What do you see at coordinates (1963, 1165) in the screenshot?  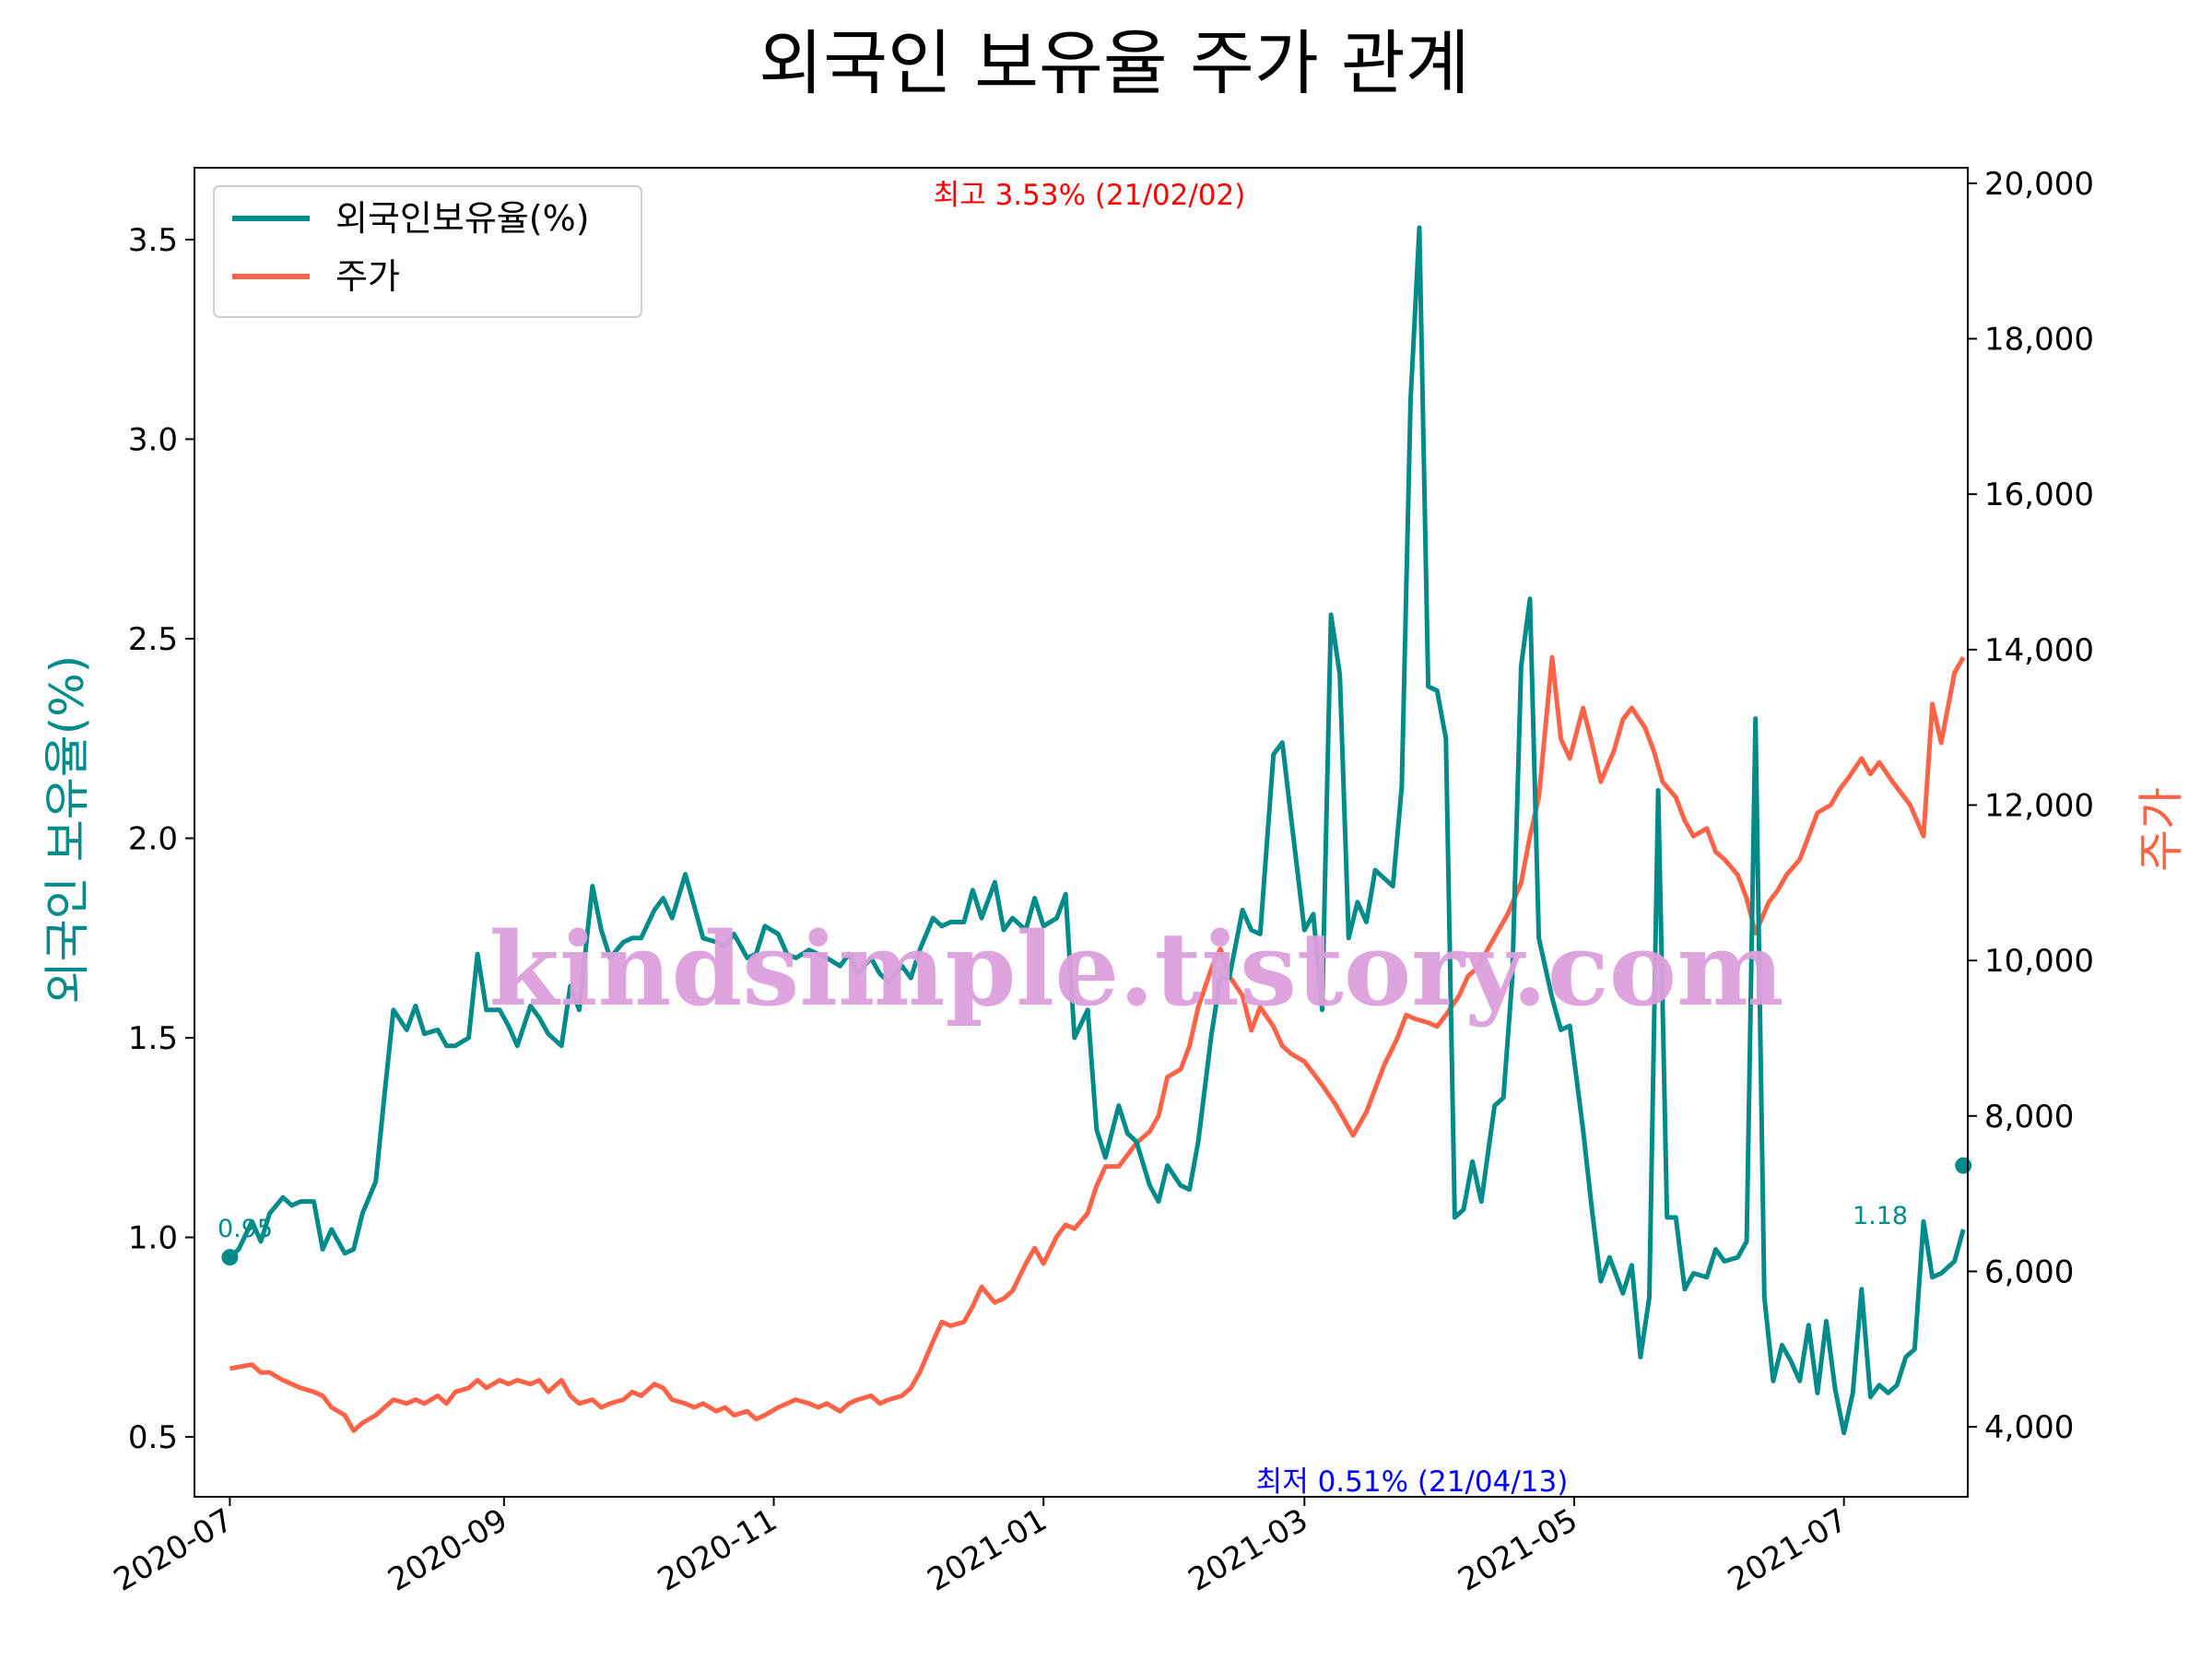 I see `end-marker` at bounding box center [1963, 1165].